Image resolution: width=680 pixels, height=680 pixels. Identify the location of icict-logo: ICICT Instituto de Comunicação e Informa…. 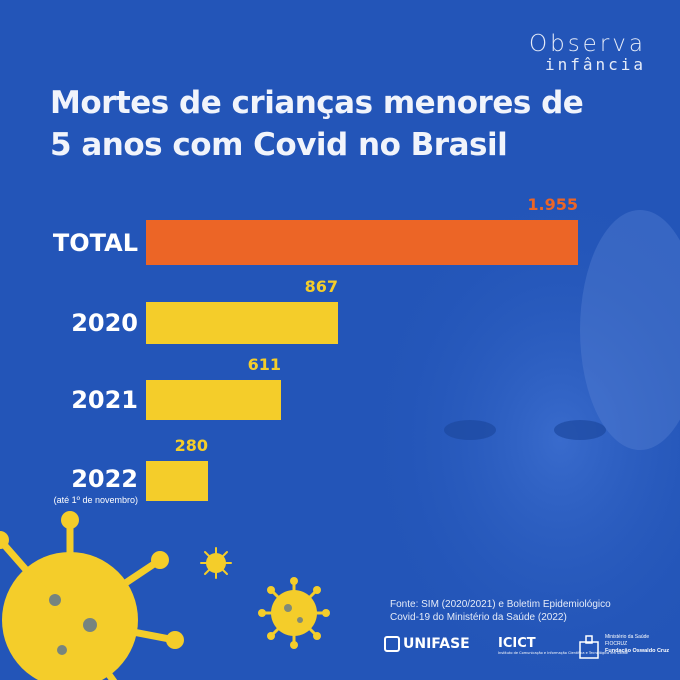
(563, 645).